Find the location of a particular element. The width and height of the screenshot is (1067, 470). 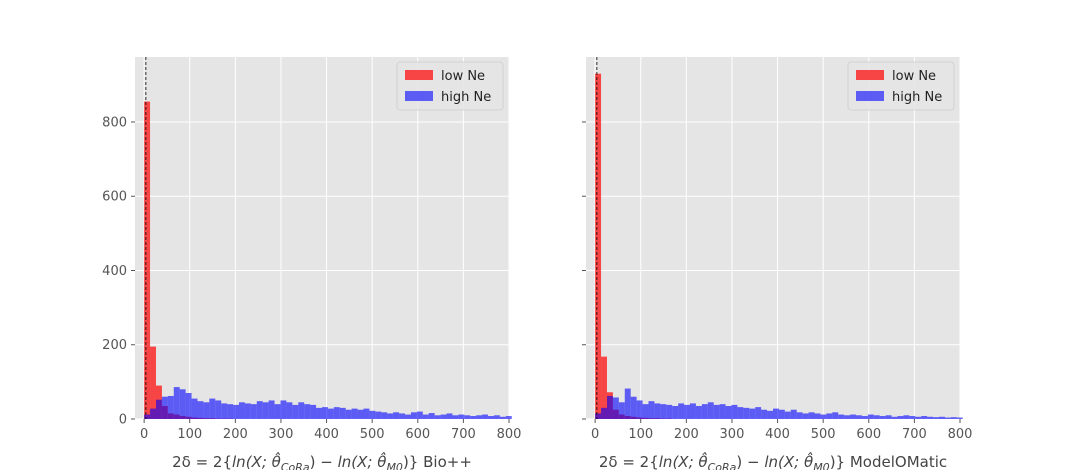

y-tick-label: 600 is located at coordinates (114, 197).